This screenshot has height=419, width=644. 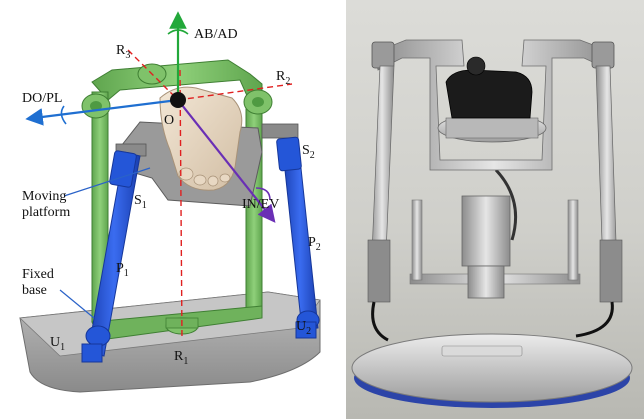 I want to click on origin-point, so click(x=178, y=100).